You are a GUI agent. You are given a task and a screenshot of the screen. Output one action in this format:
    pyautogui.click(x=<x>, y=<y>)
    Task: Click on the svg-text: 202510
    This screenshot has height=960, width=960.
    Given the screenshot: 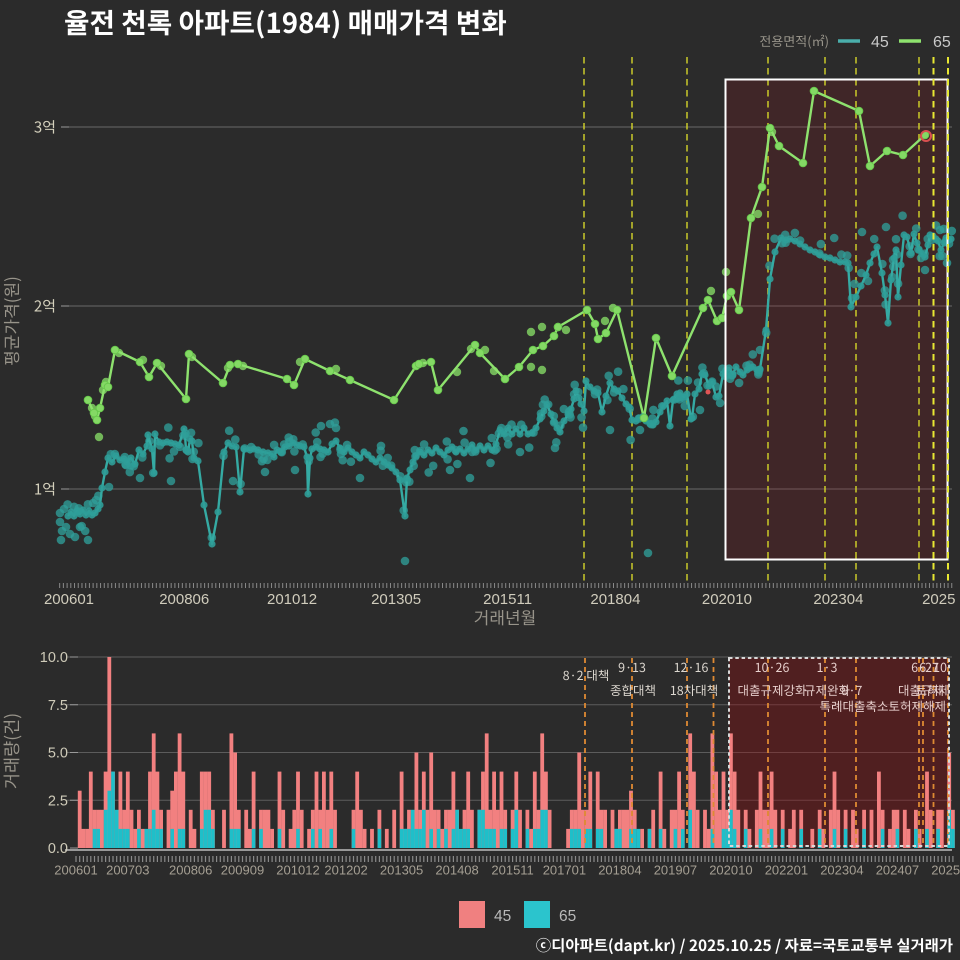 What is the action you would take?
    pyautogui.click(x=945, y=870)
    